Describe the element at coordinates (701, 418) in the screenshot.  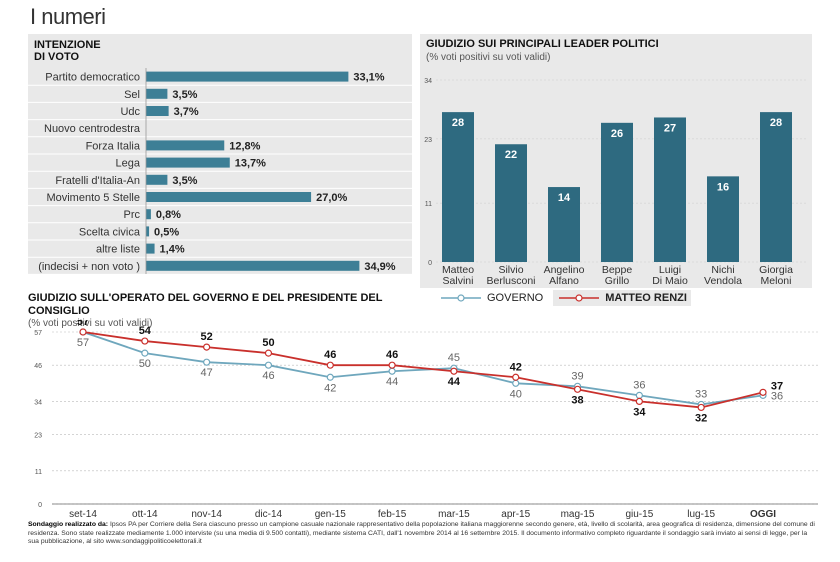
I see `renzi-value-label: 32` at that location.